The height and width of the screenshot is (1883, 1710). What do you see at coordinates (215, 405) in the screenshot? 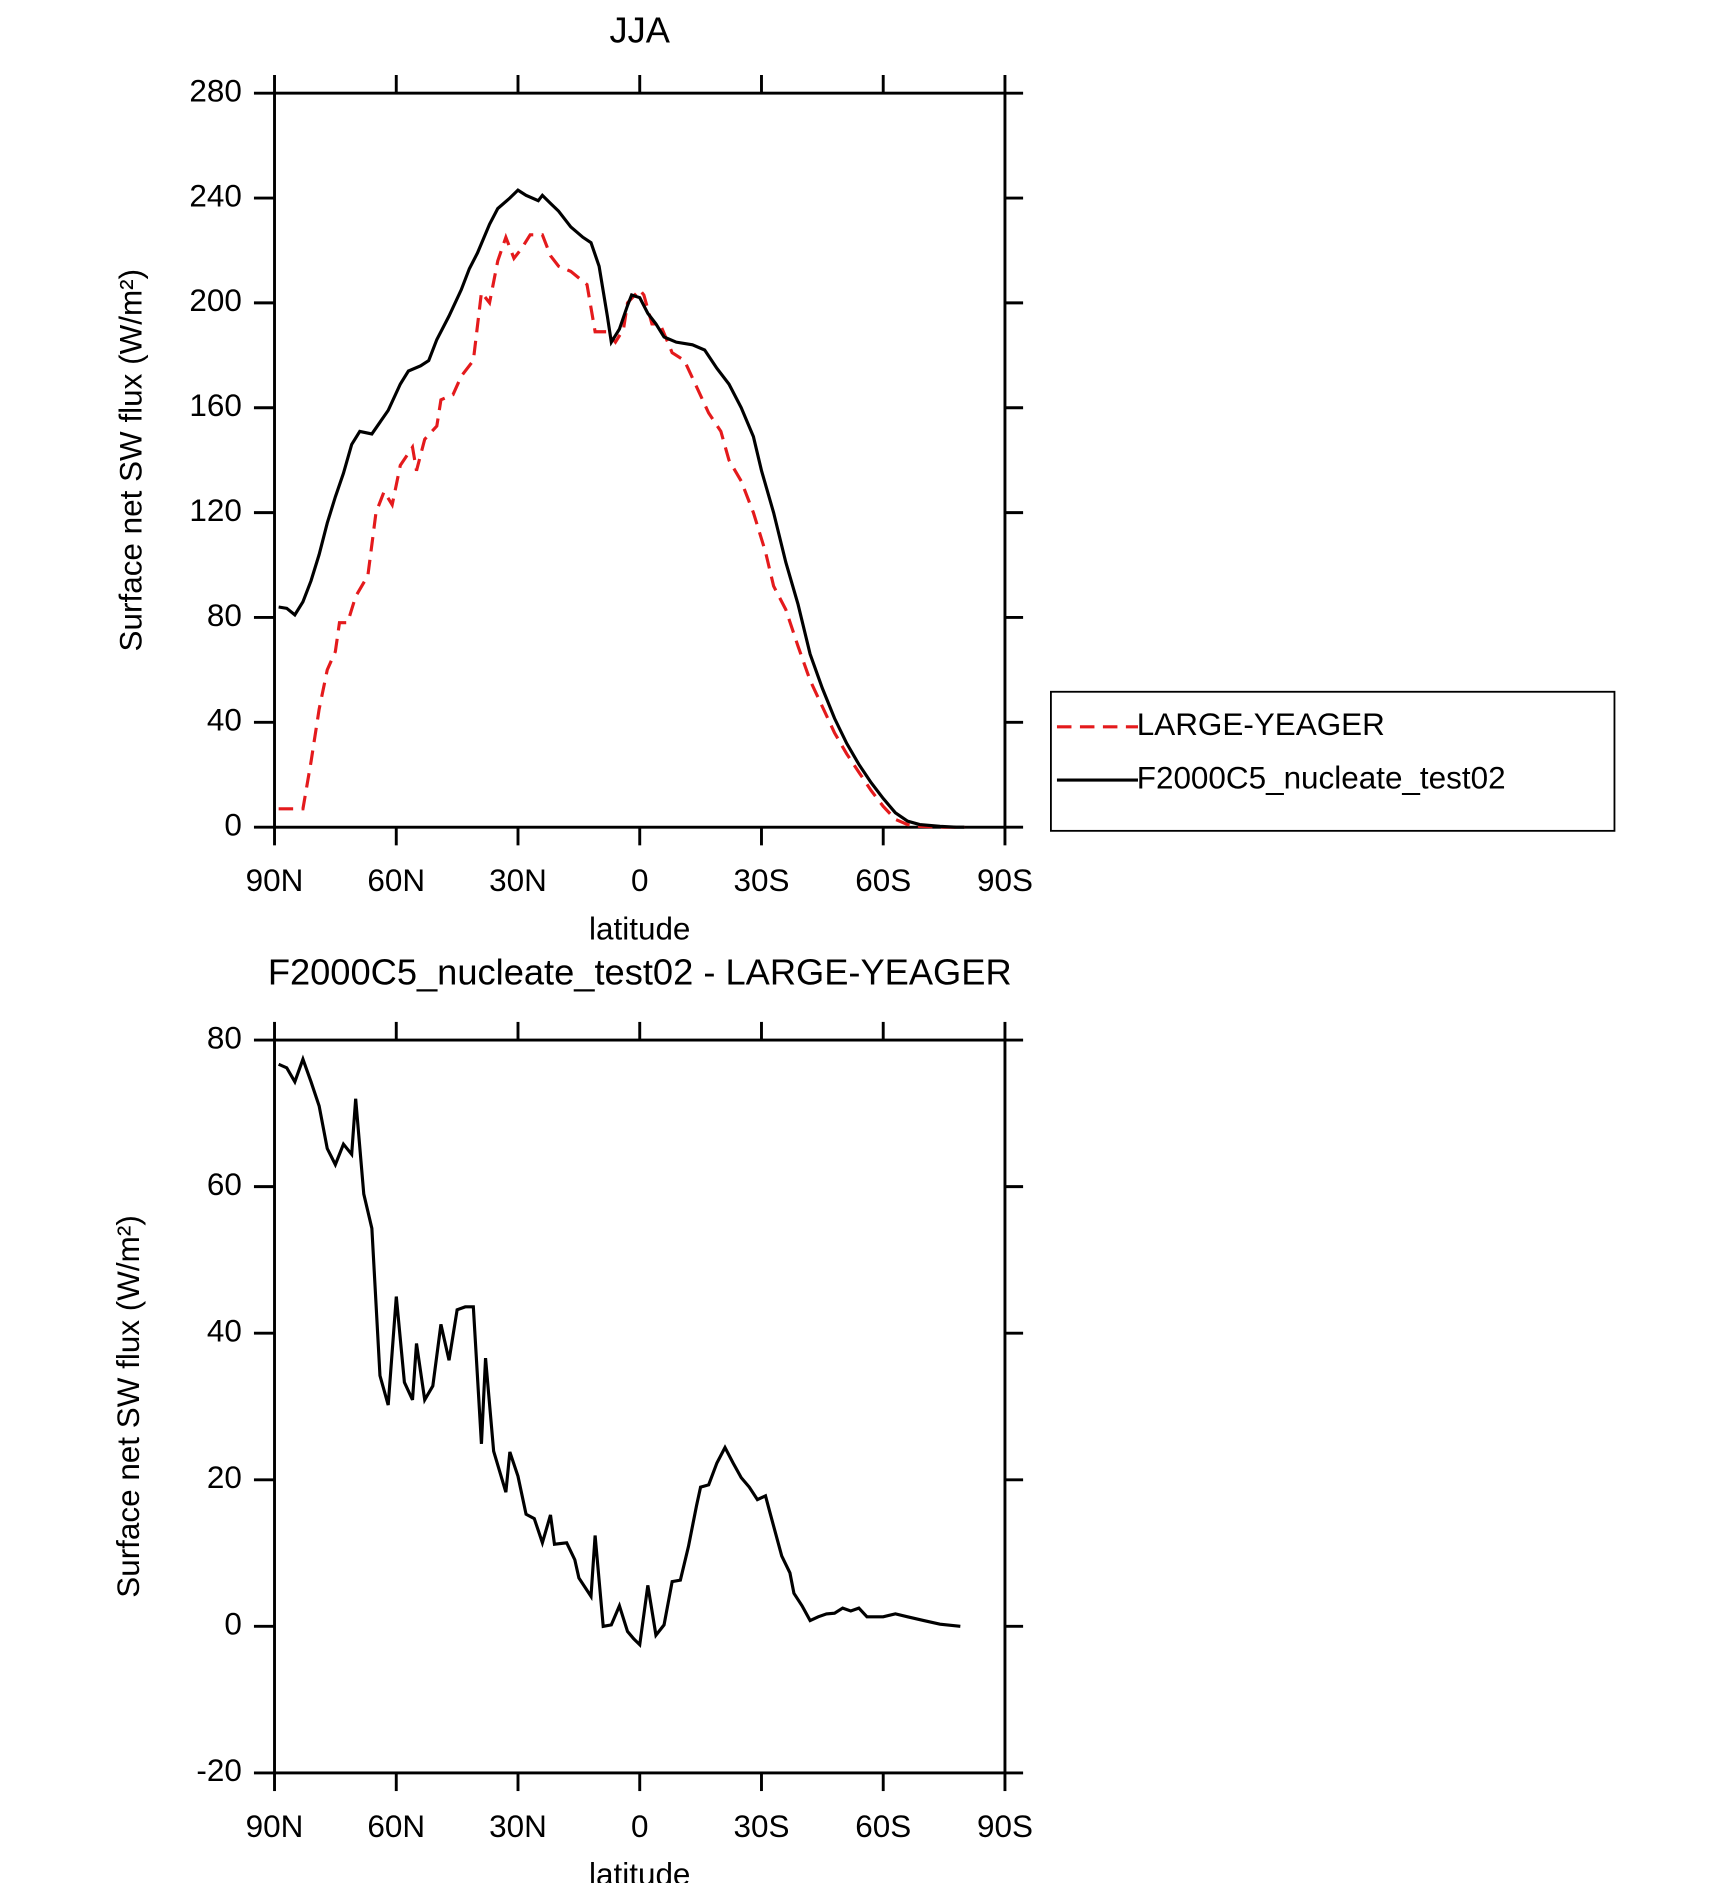
I see `y-tick-label: 160` at bounding box center [215, 405].